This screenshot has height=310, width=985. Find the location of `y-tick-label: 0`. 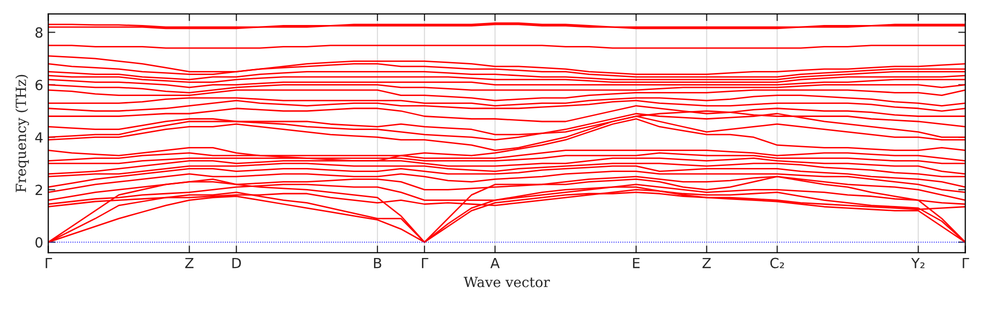

y-tick-label: 0 is located at coordinates (38, 242).